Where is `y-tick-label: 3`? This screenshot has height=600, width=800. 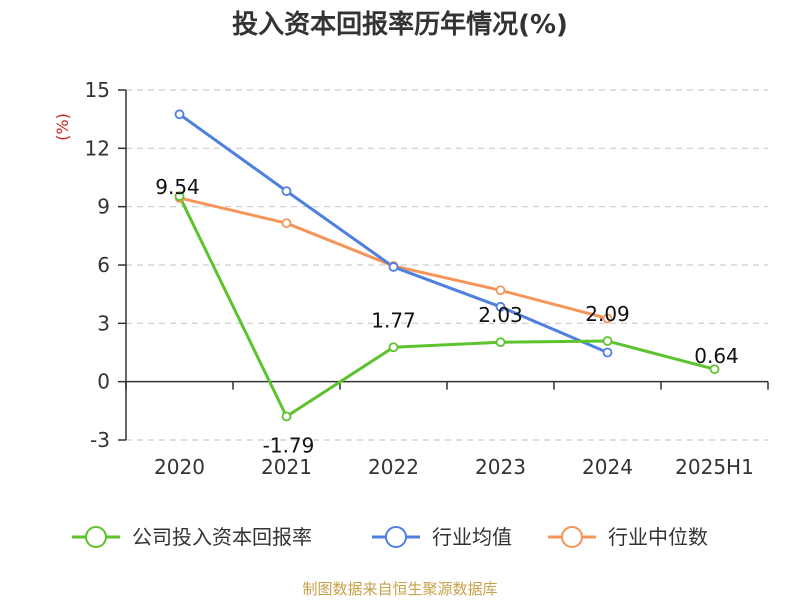
y-tick-label: 3 is located at coordinates (103, 323).